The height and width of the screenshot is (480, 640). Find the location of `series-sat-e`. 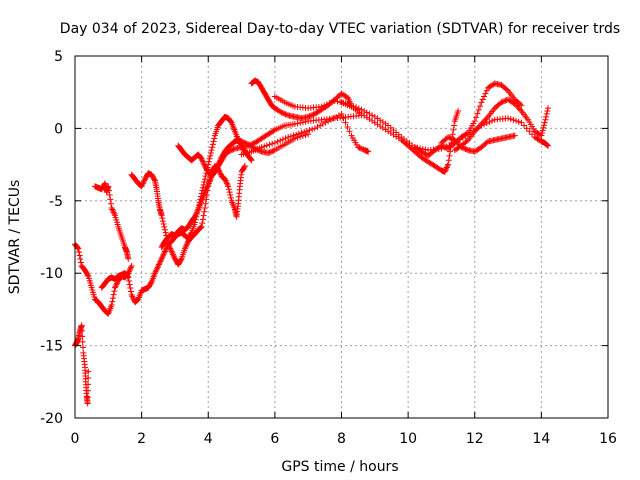

series-sat-e is located at coordinates (188, 215).